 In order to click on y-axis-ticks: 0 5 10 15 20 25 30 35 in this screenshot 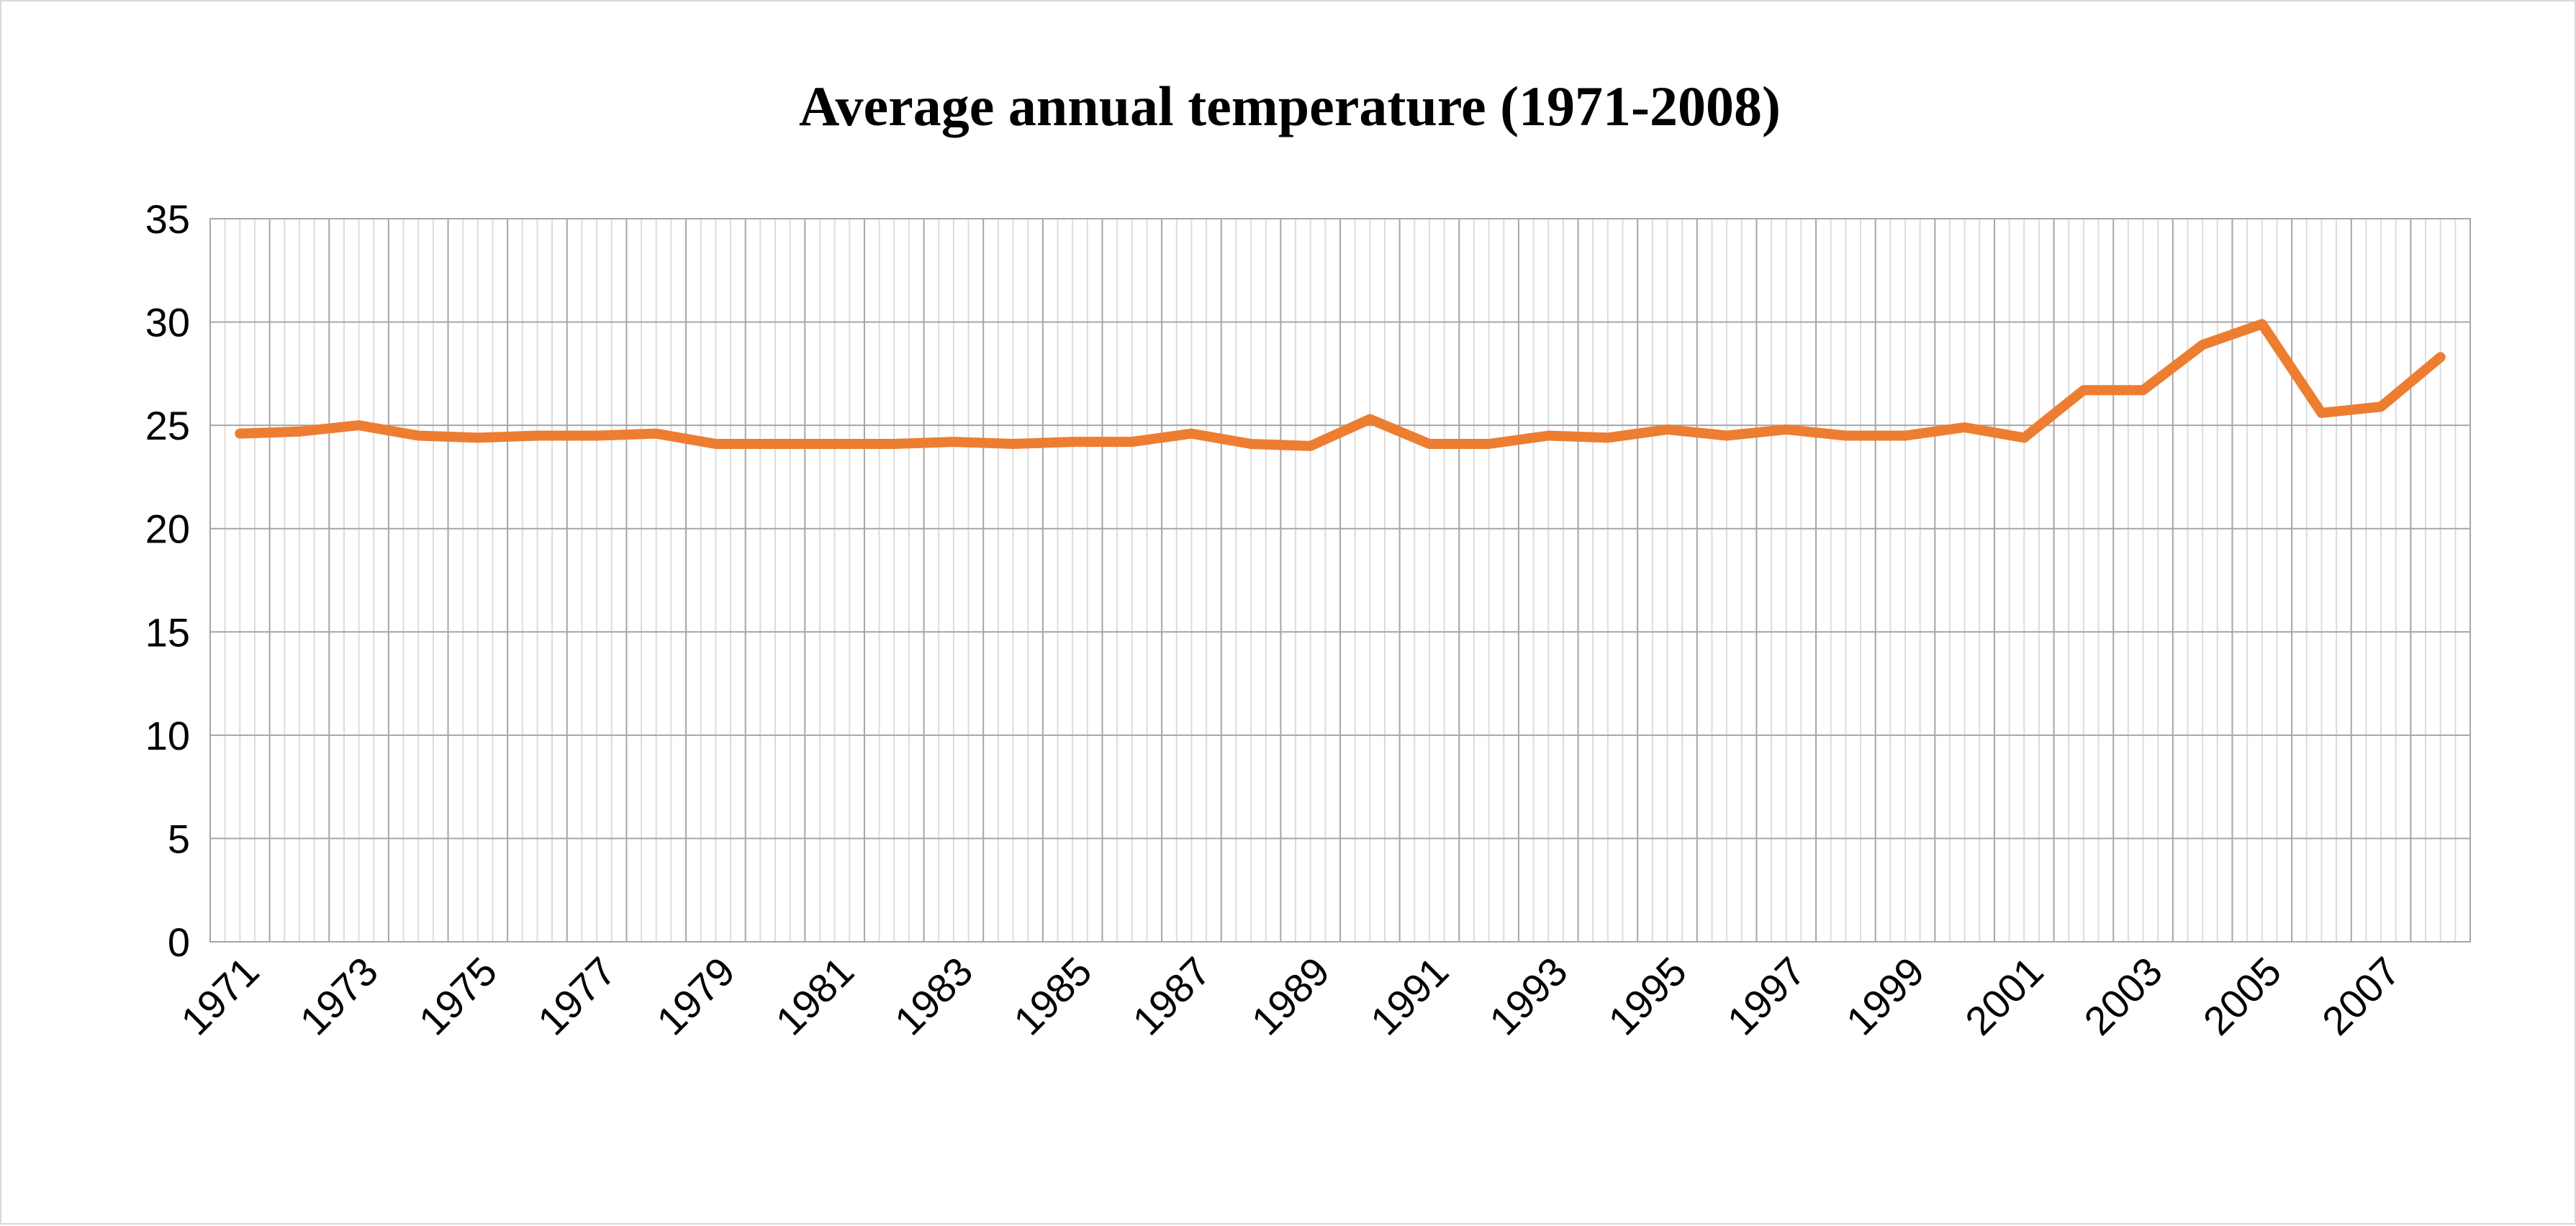, I will do `click(167, 580)`.